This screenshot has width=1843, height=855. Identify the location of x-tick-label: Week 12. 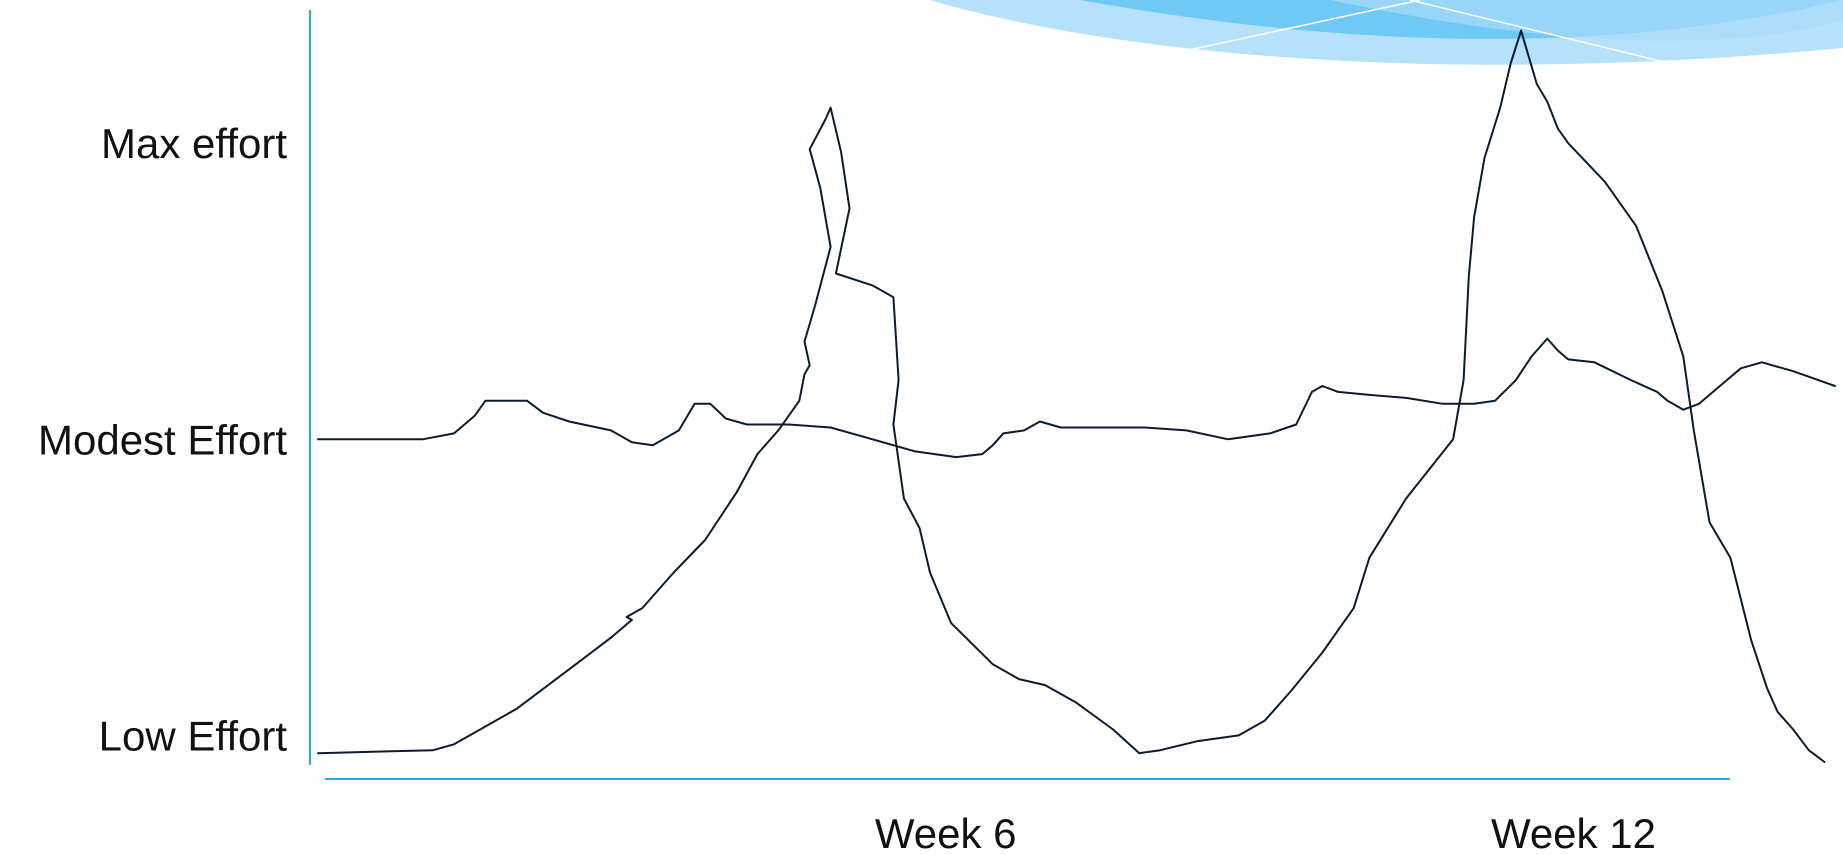
(1573, 832).